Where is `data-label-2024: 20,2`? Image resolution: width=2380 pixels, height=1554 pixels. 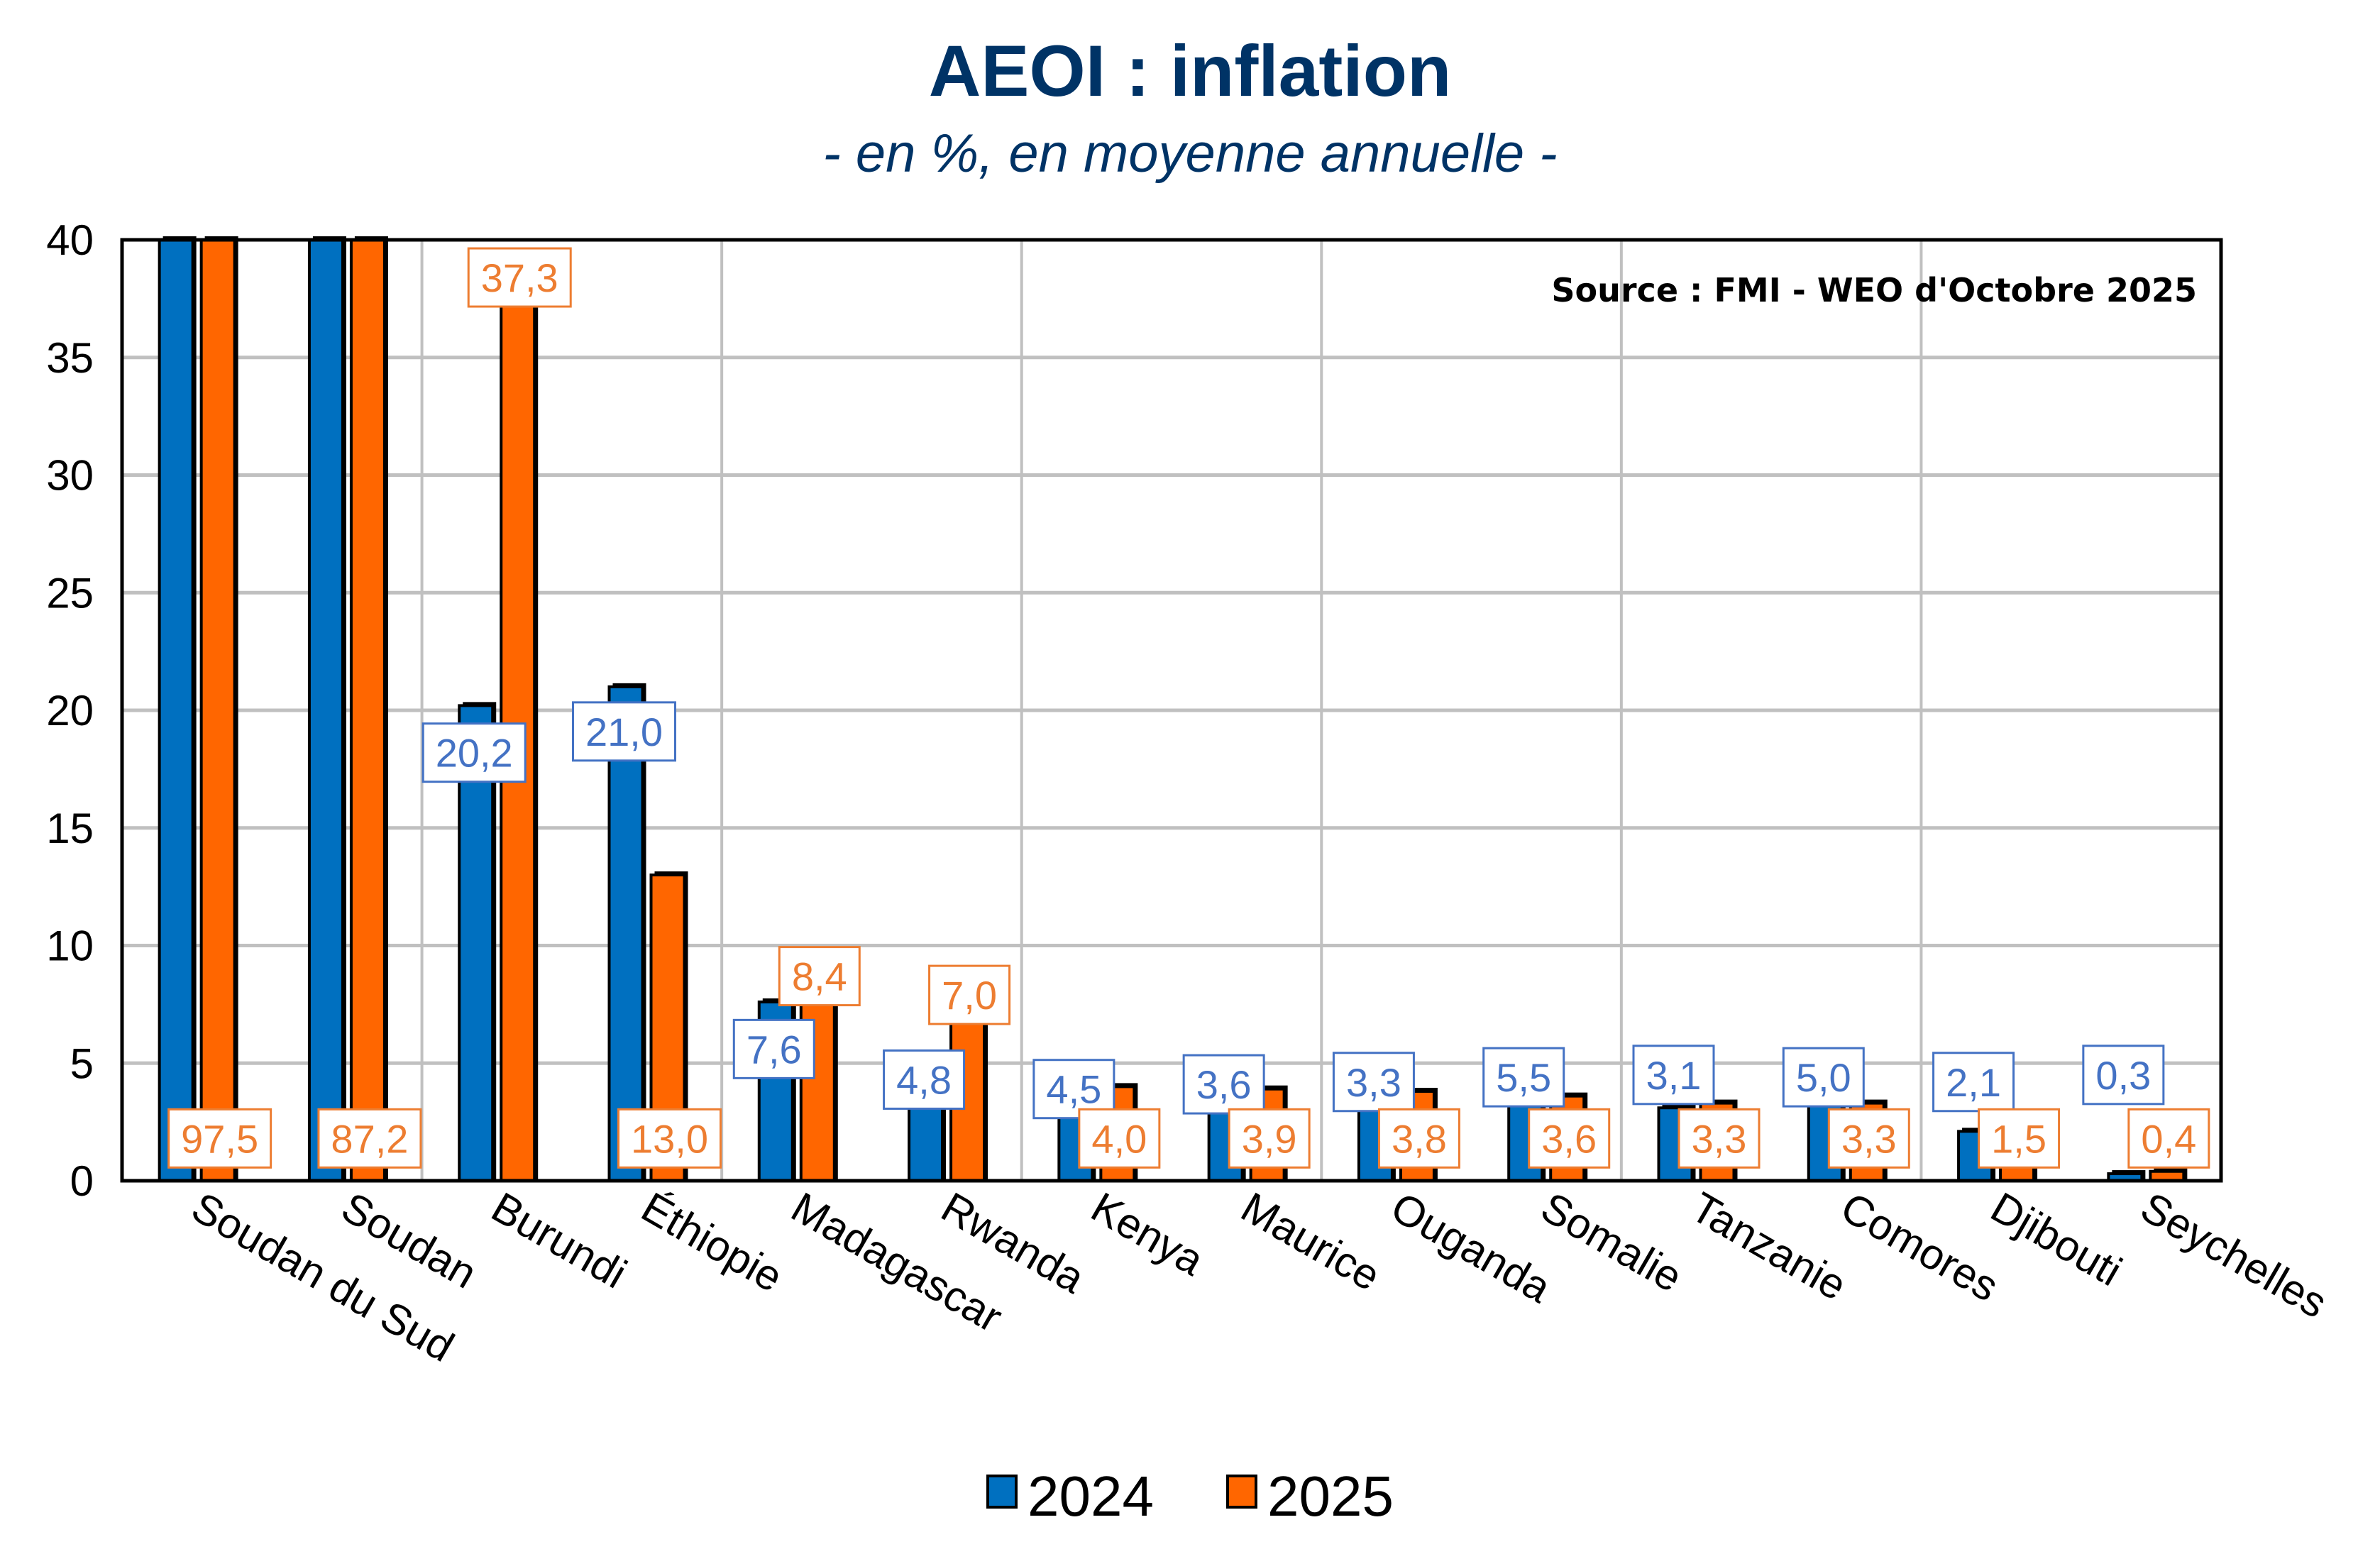
data-label-2024: 20,2 is located at coordinates (474, 753).